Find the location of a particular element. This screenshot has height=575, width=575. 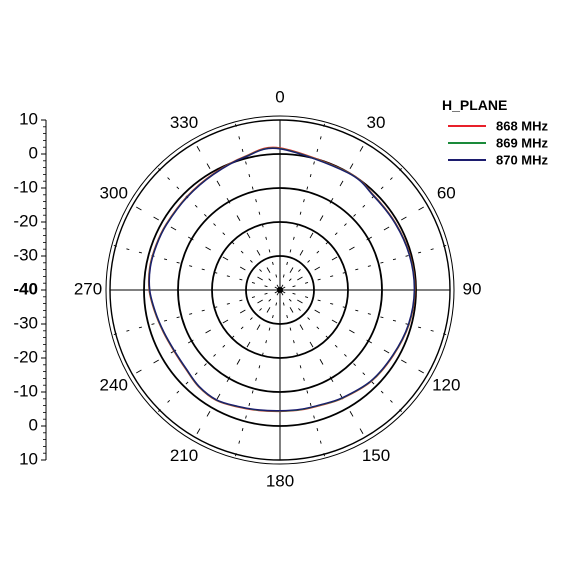

angle-label-210: 210 is located at coordinates (184, 455).